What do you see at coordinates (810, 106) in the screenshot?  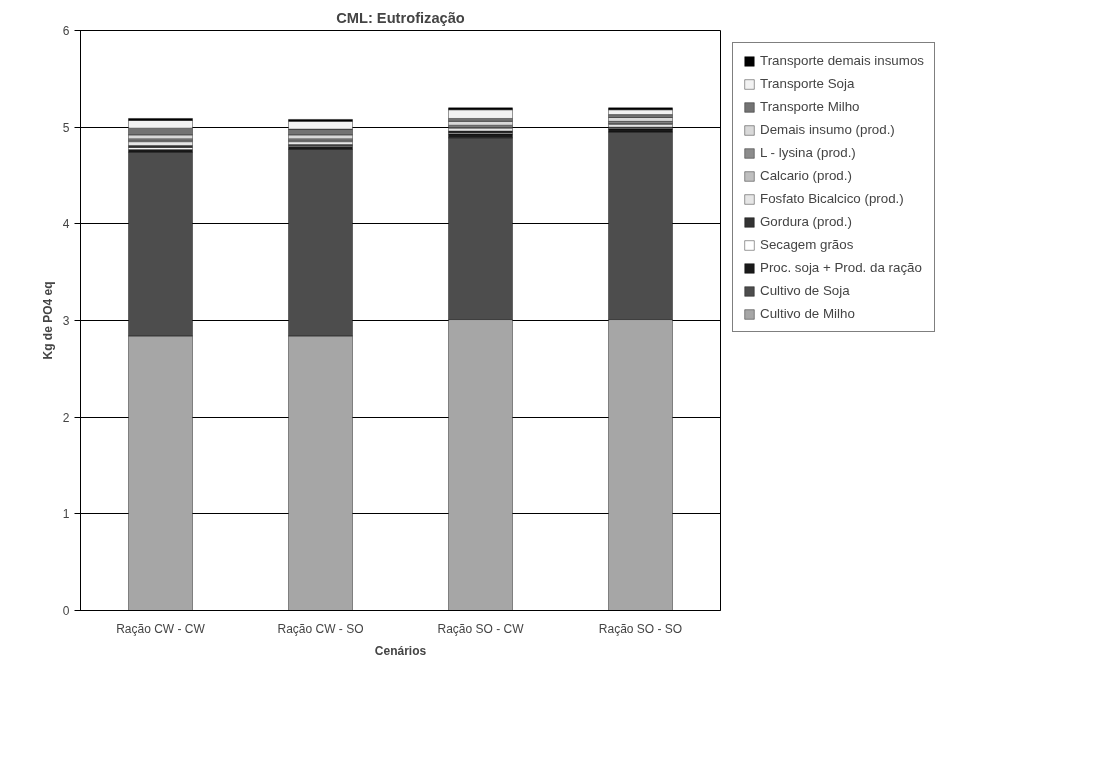 I see `legend-label: Transporte Milho` at bounding box center [810, 106].